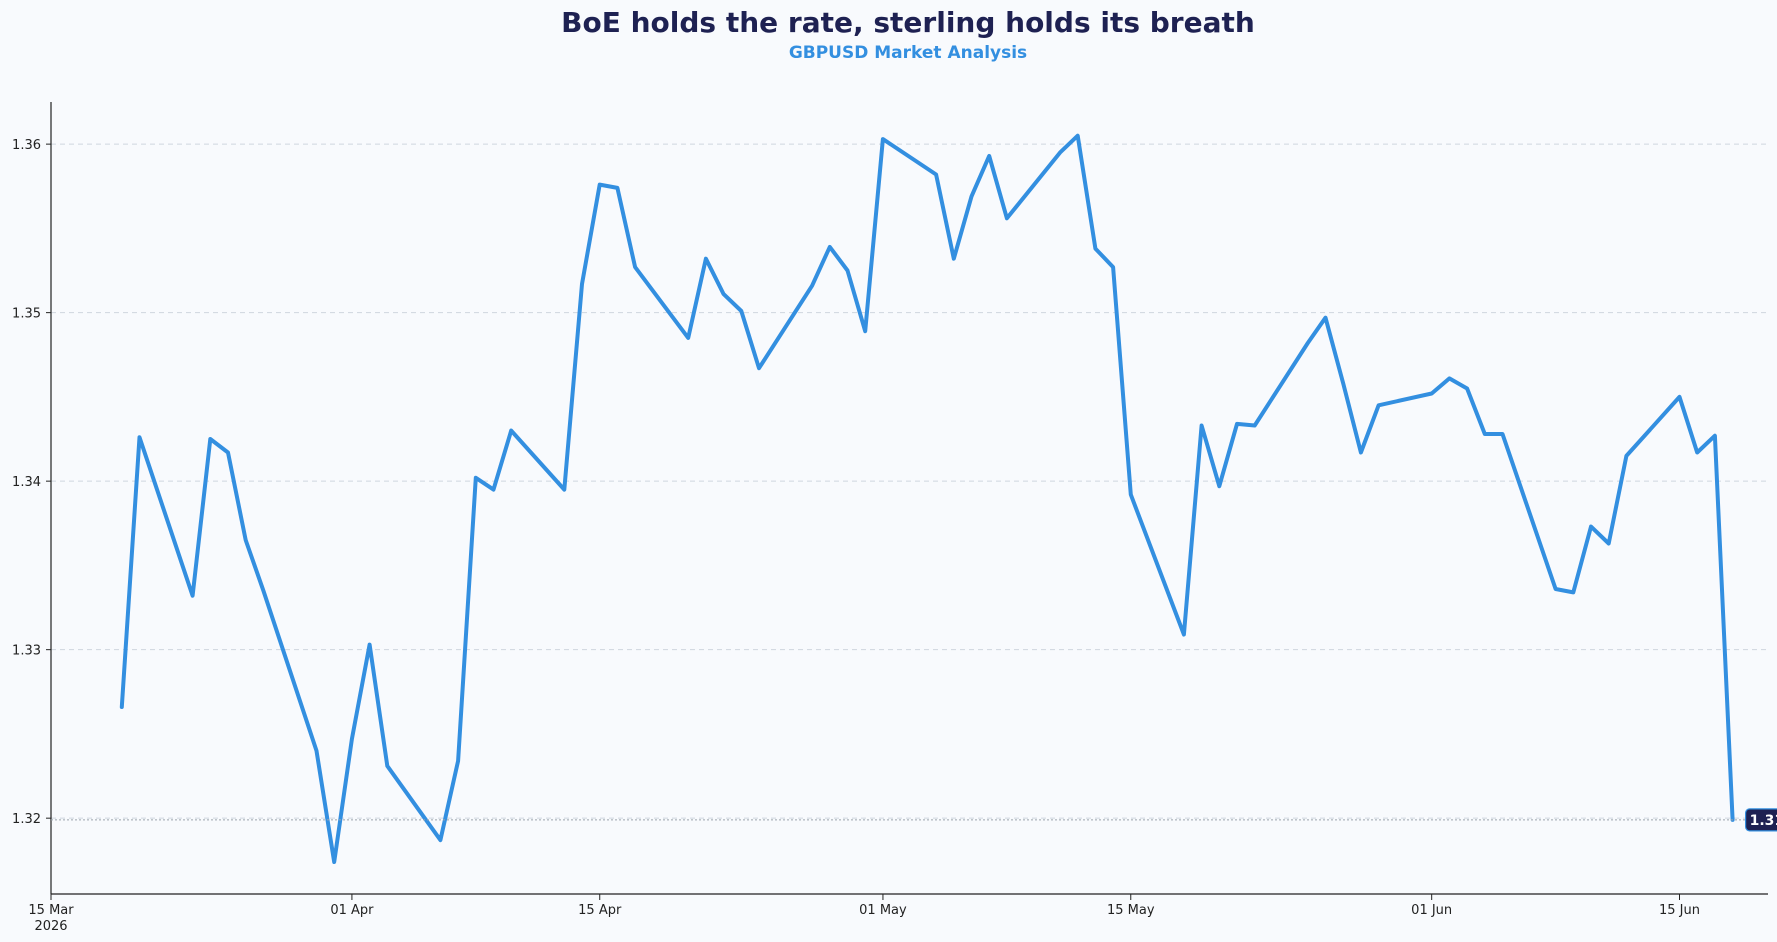 The width and height of the screenshot is (1777, 942). What do you see at coordinates (1763, 821) in the screenshot?
I see `last-value-label: 1.3199` at bounding box center [1763, 821].